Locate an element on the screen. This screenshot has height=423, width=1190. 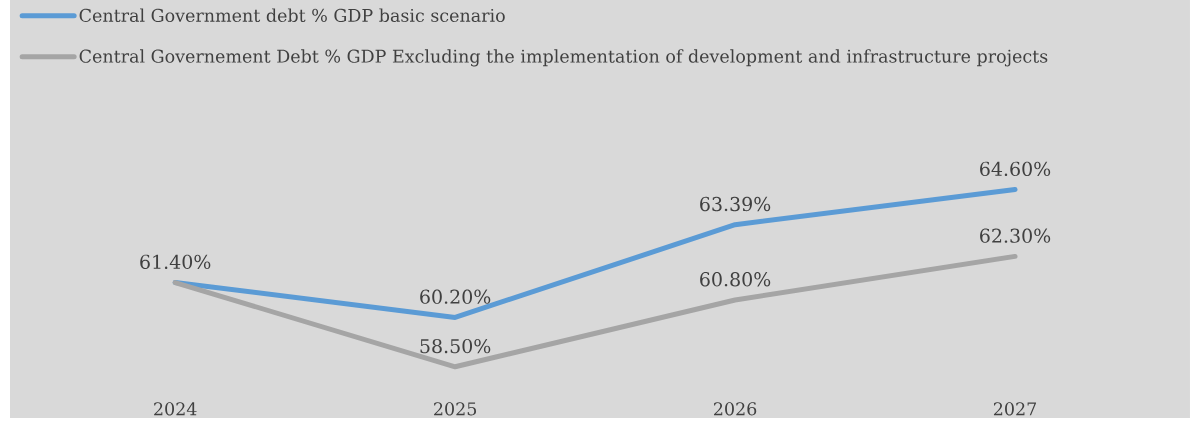
data-label: 62.30% is located at coordinates (1015, 235).